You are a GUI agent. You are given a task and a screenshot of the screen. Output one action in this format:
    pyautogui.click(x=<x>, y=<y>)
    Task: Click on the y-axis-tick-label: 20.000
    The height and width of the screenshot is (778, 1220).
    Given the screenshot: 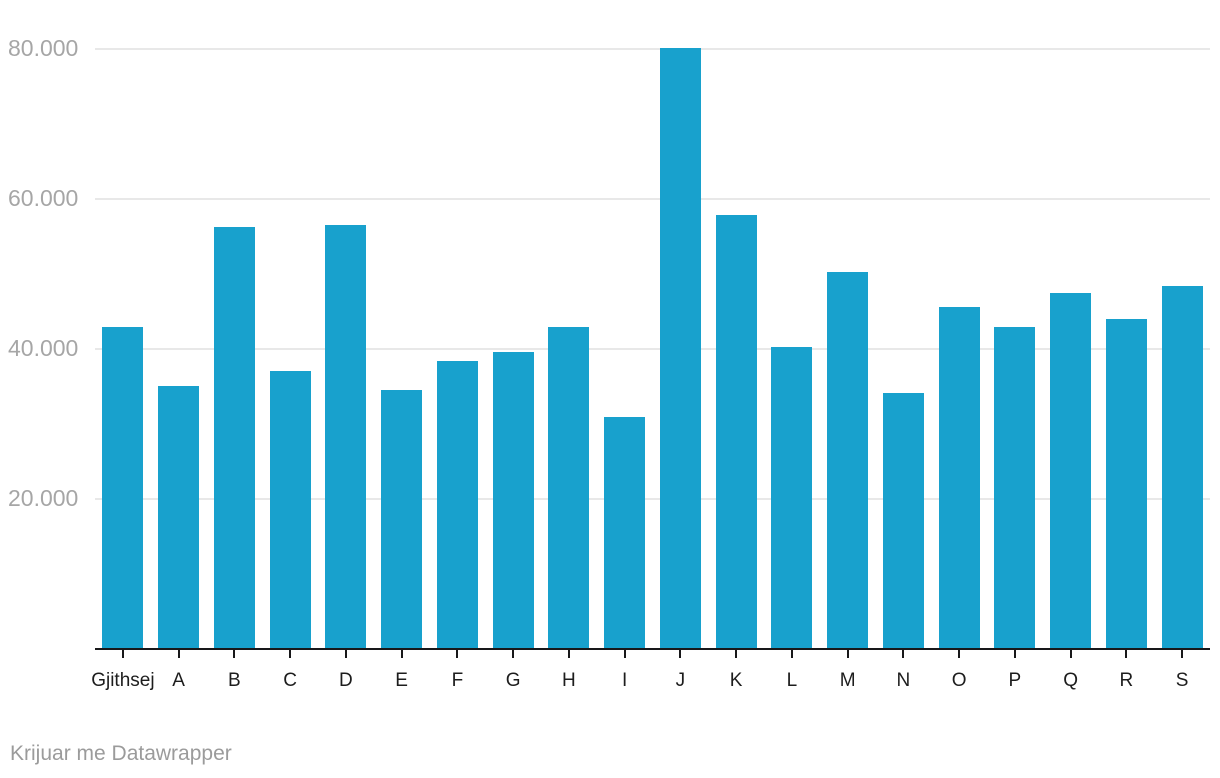 What is the action you would take?
    pyautogui.click(x=43, y=498)
    